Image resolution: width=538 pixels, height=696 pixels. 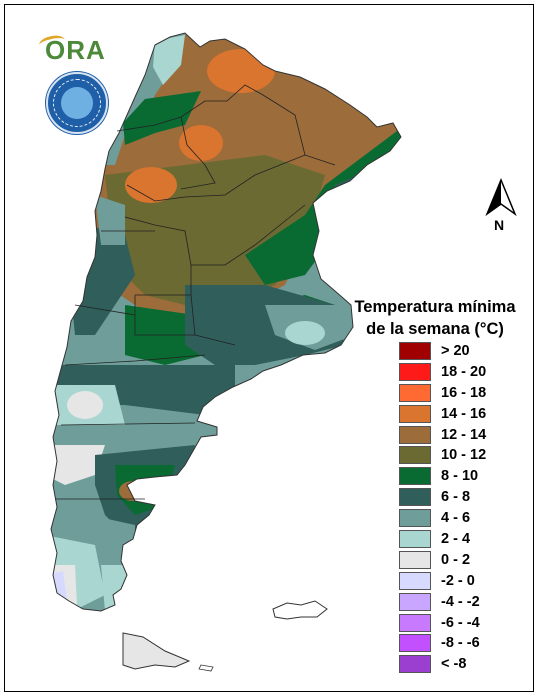 I want to click on legend-label: 16 - 18, so click(x=464, y=392).